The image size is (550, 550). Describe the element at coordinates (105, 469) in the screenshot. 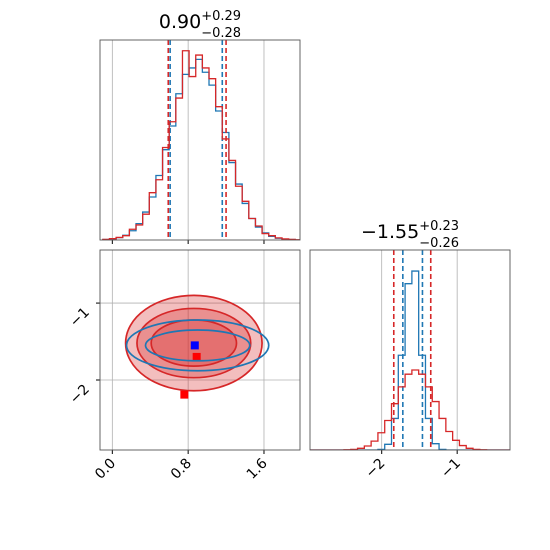

I see `x-tick-label: 0.0` at that location.